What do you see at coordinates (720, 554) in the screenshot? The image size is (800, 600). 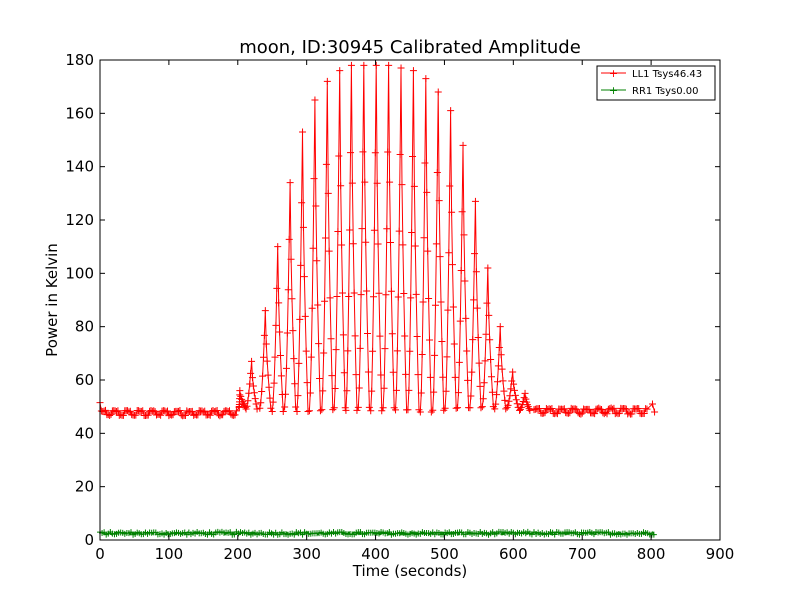 I see `x-tick-label: 900` at bounding box center [720, 554].